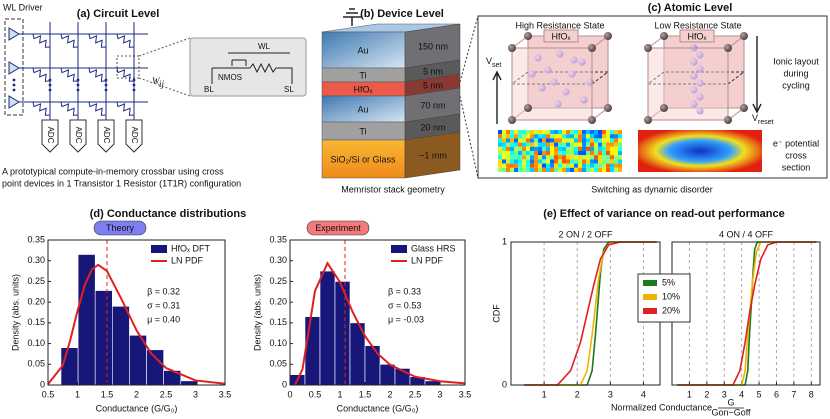 This screenshot has width=830, height=419. What do you see at coordinates (776, 394) in the screenshot?
I see `x-tick-label: 6` at bounding box center [776, 394].